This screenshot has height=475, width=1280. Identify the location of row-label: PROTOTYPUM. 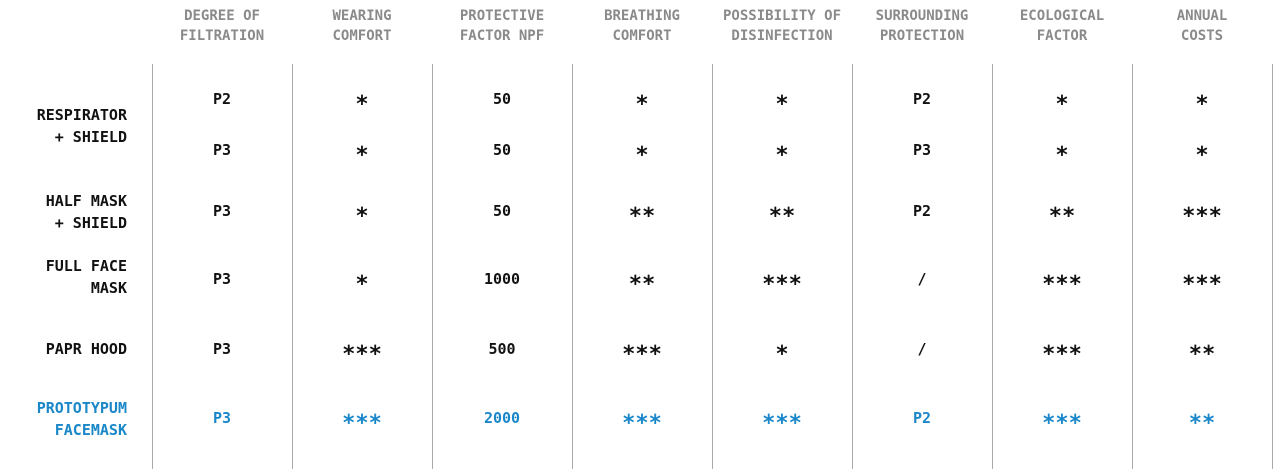
(81, 408).